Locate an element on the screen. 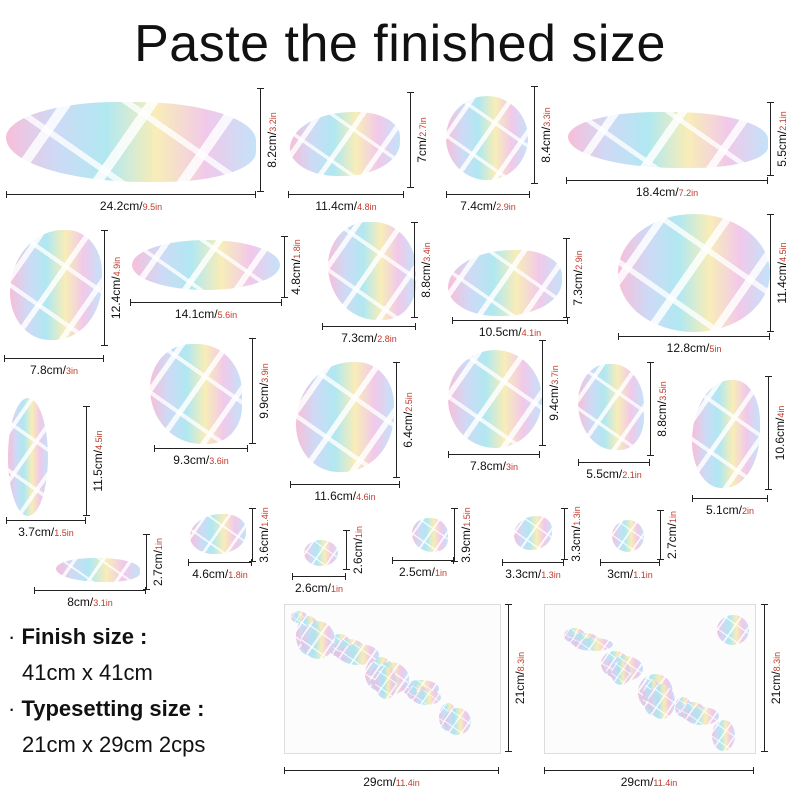 Image resolution: width=800 pixels, height=800 pixels. jellyfish-width-line is located at coordinates (54, 358).